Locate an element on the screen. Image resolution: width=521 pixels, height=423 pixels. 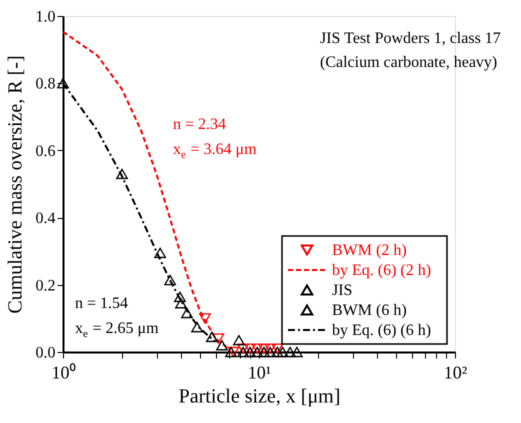
legend-label: BWM (2 h) is located at coordinates (369, 250).